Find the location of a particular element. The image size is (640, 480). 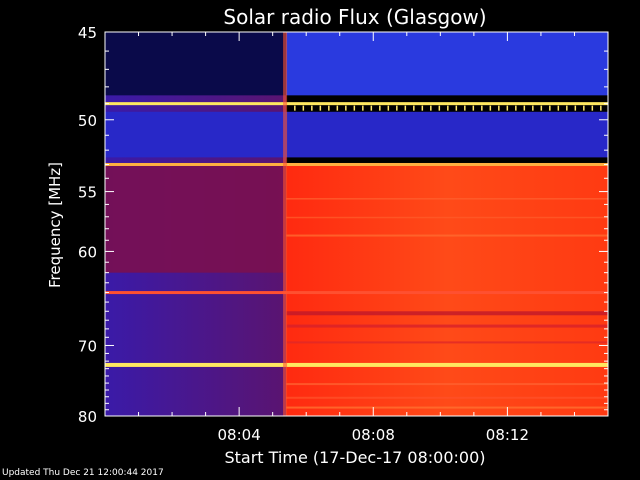

burst-upper-blue-band is located at coordinates (447, 64).